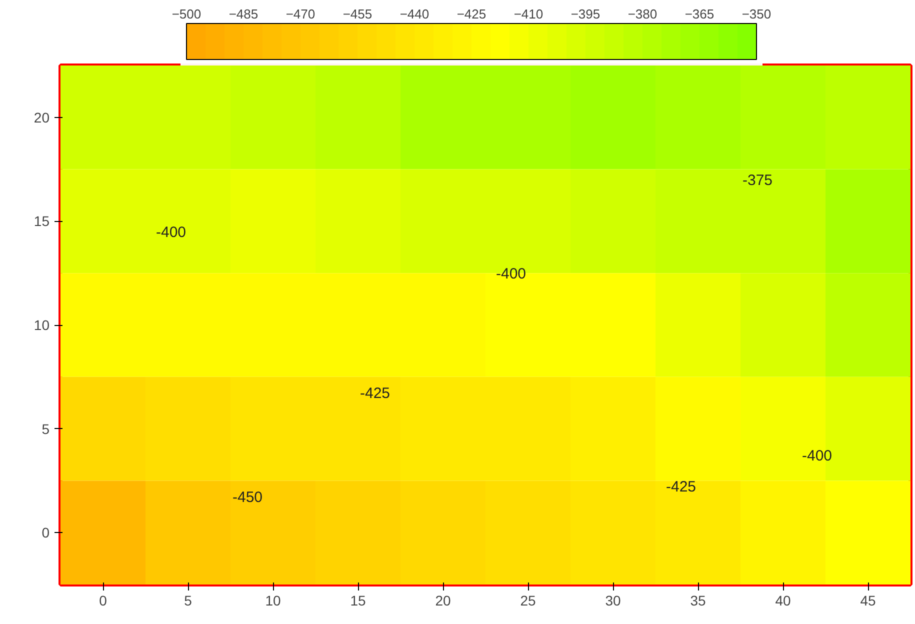  What do you see at coordinates (471, 14) in the screenshot?
I see `color-bar-label: −425` at bounding box center [471, 14].